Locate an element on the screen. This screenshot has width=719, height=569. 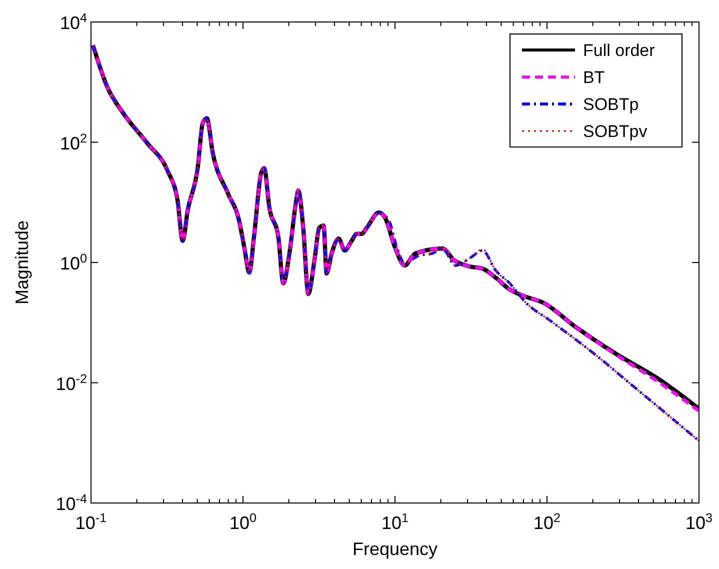
x-tick-label: 10$^{-1}$ is located at coordinates (91, 522).